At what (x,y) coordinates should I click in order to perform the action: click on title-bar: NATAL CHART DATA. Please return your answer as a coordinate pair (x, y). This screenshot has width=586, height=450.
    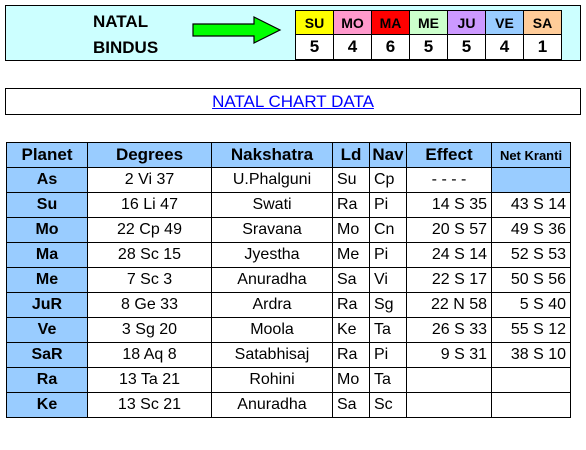
    Looking at the image, I should click on (293, 101).